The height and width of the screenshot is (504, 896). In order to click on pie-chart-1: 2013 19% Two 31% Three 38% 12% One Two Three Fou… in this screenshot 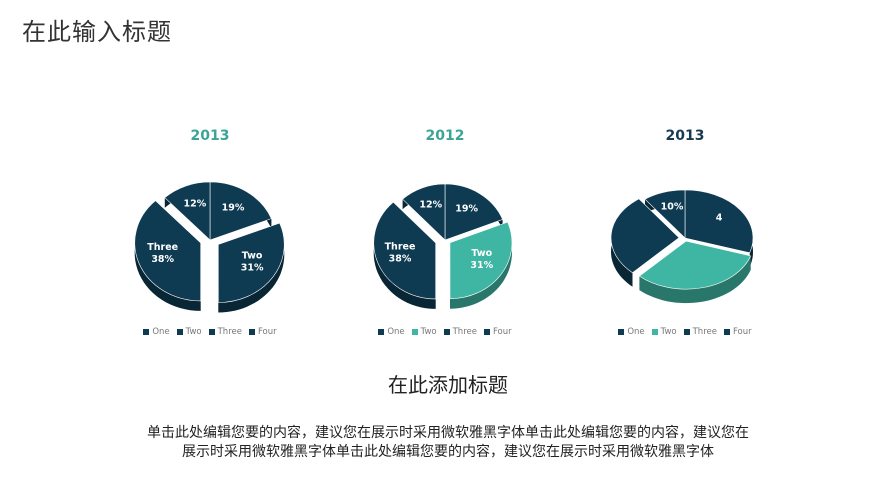, I will do `click(210, 235)`.